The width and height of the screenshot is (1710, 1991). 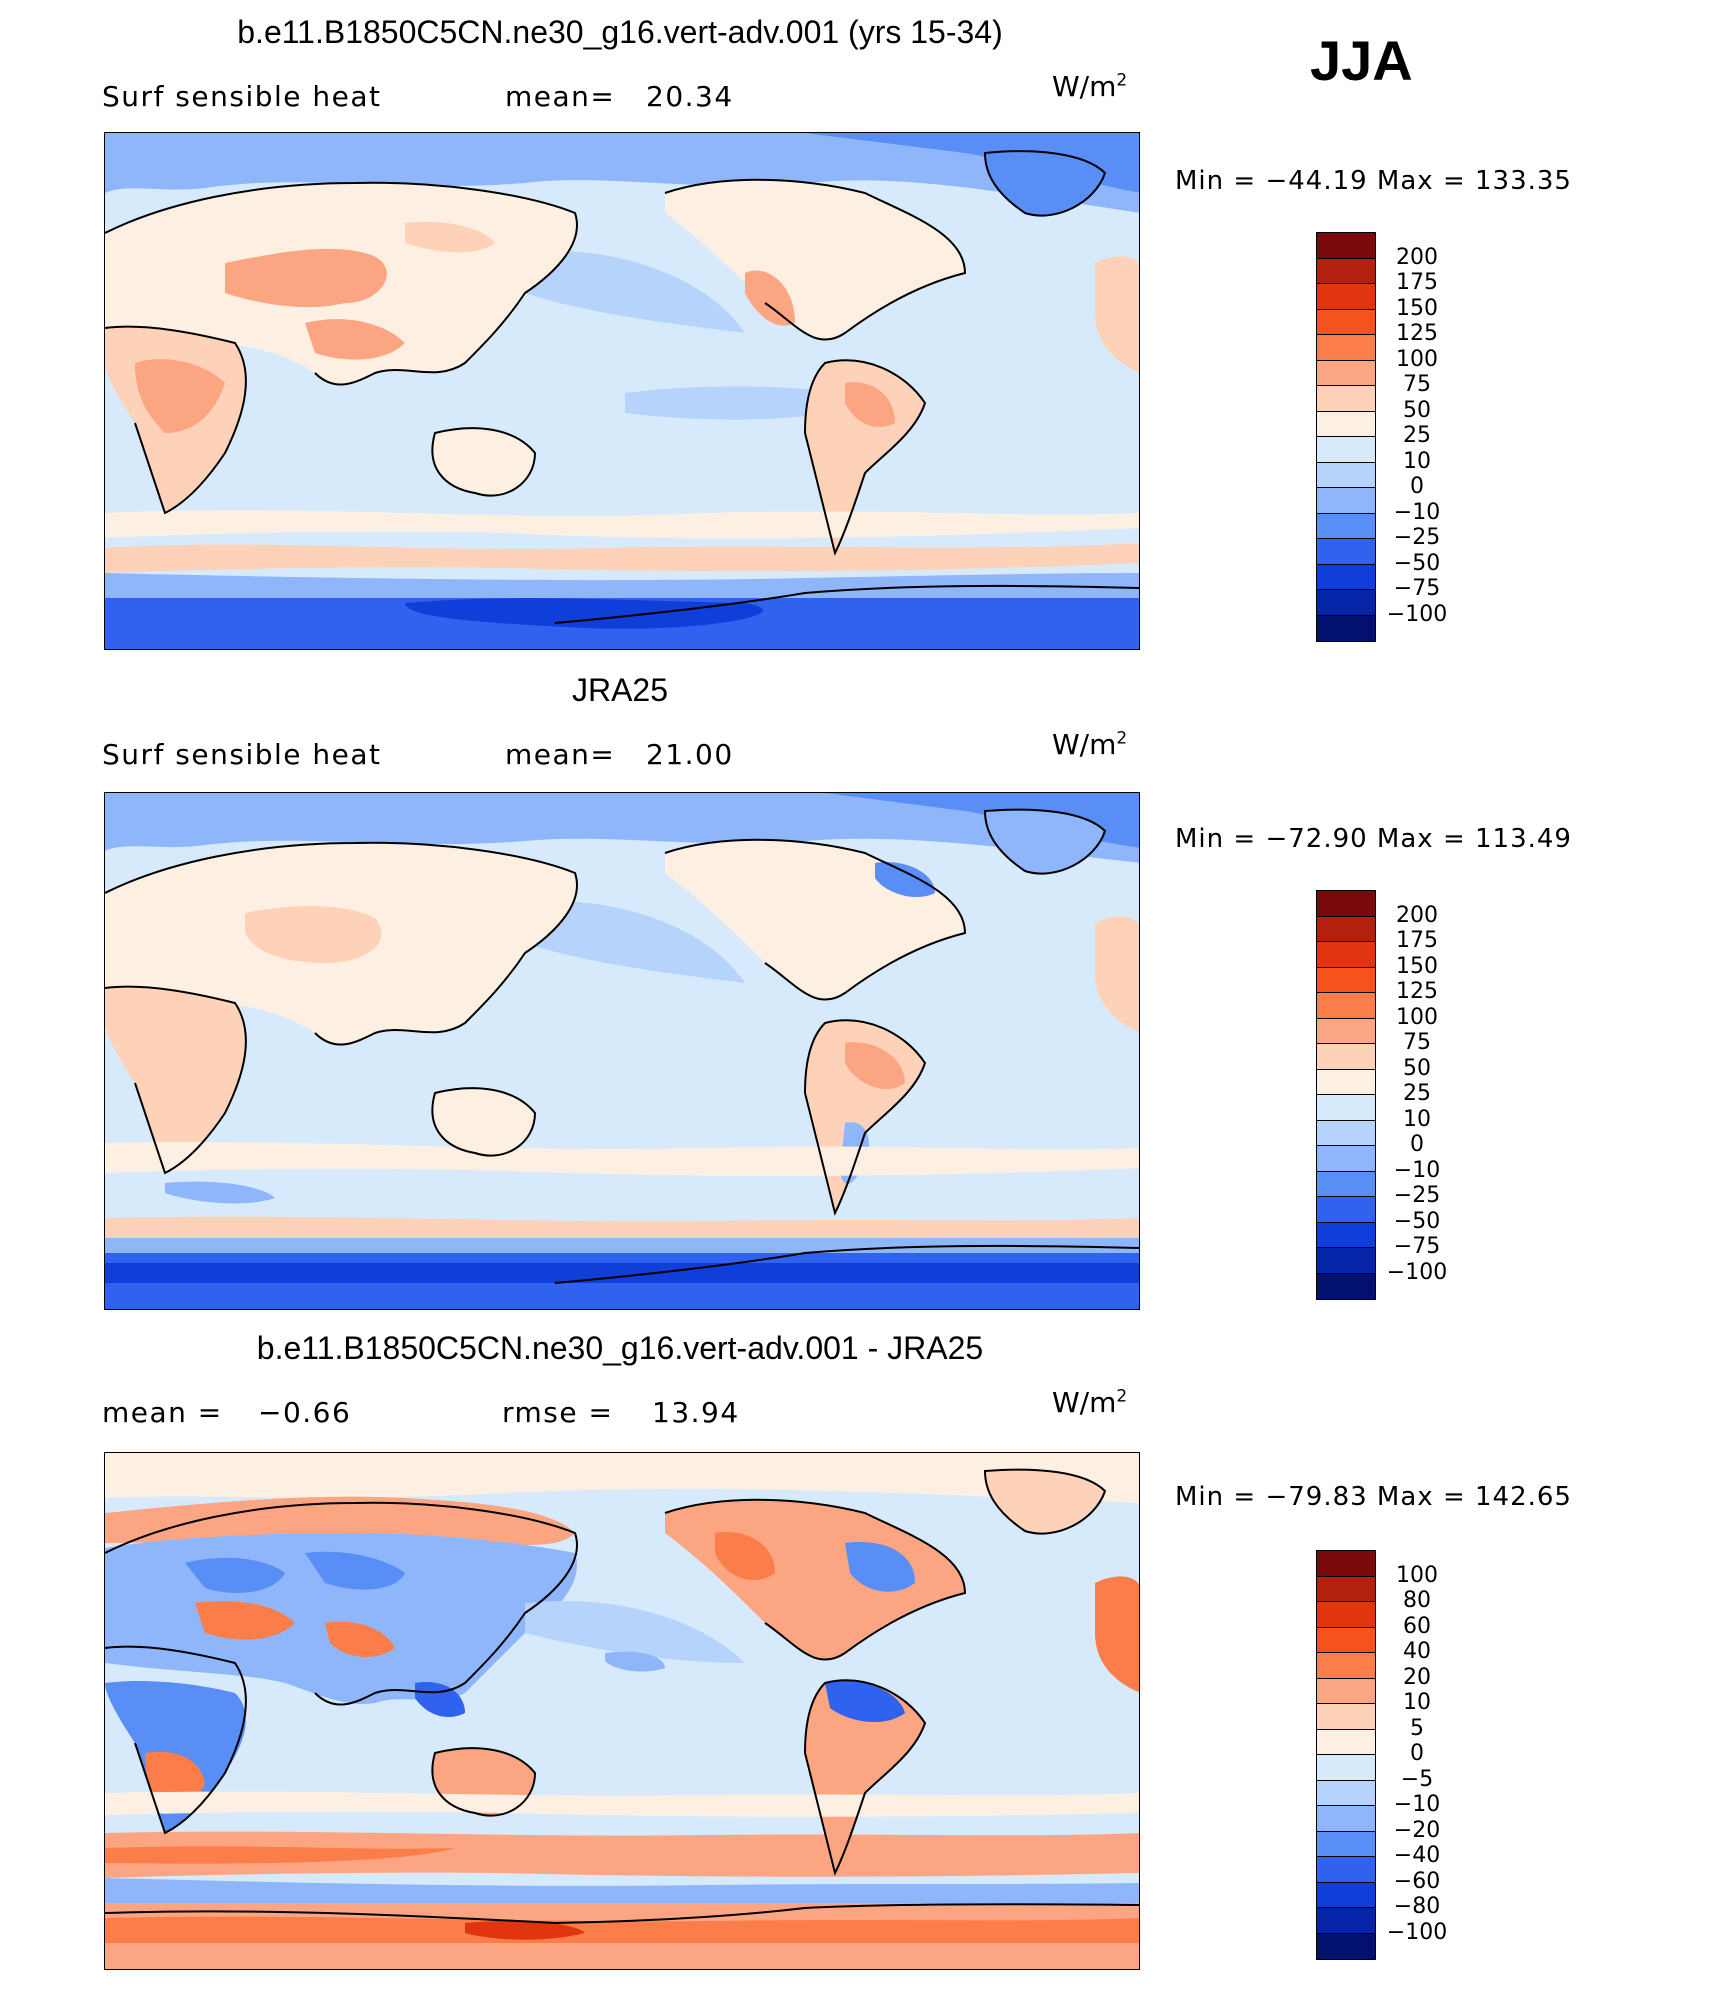 What do you see at coordinates (1417, 384) in the screenshot?
I see `colorbar-tick-label: 75` at bounding box center [1417, 384].